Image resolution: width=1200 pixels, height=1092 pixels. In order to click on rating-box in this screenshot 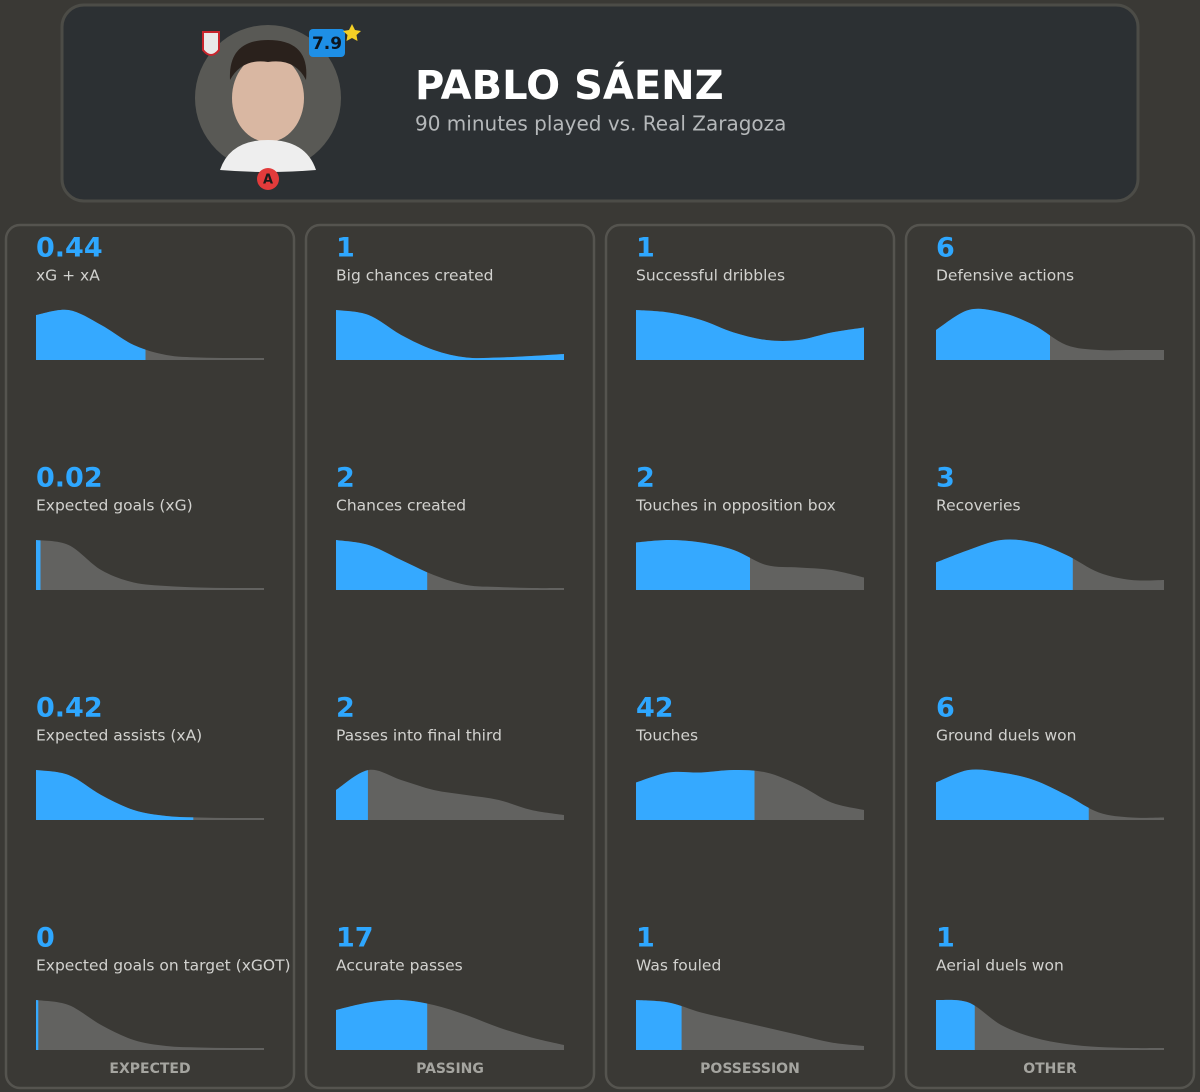, I will do `click(327, 43)`.